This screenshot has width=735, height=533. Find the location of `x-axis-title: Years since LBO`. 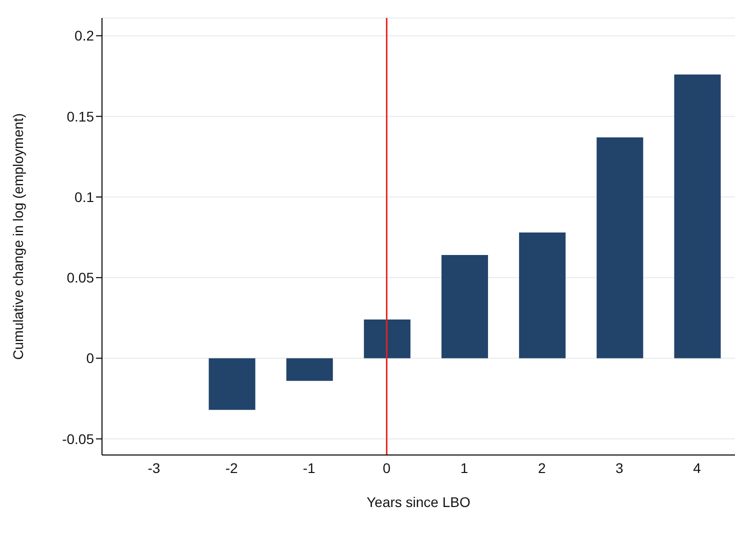

x-axis-title: Years since LBO is located at coordinates (418, 502).